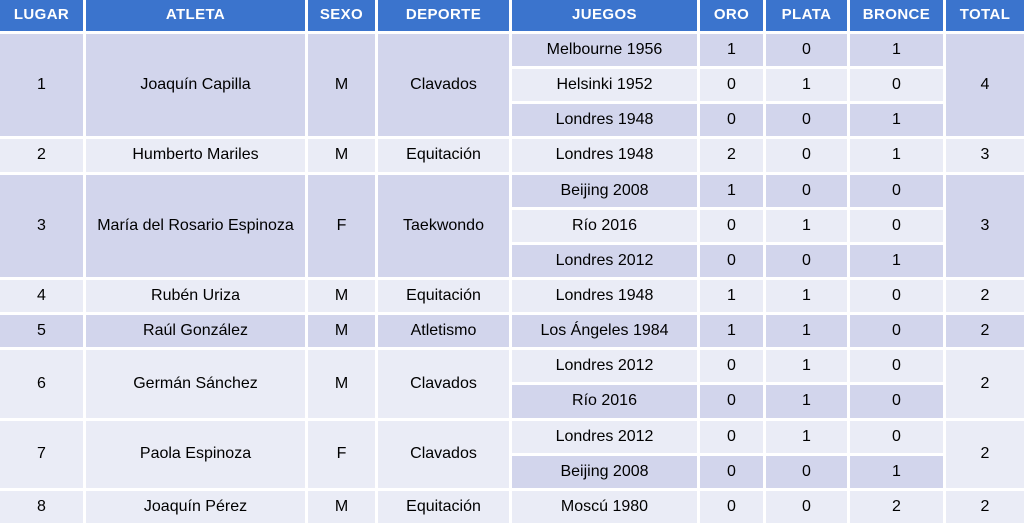 The image size is (1024, 523). What do you see at coordinates (195, 85) in the screenshot?
I see `cell-atleta: Joaquín Capilla` at bounding box center [195, 85].